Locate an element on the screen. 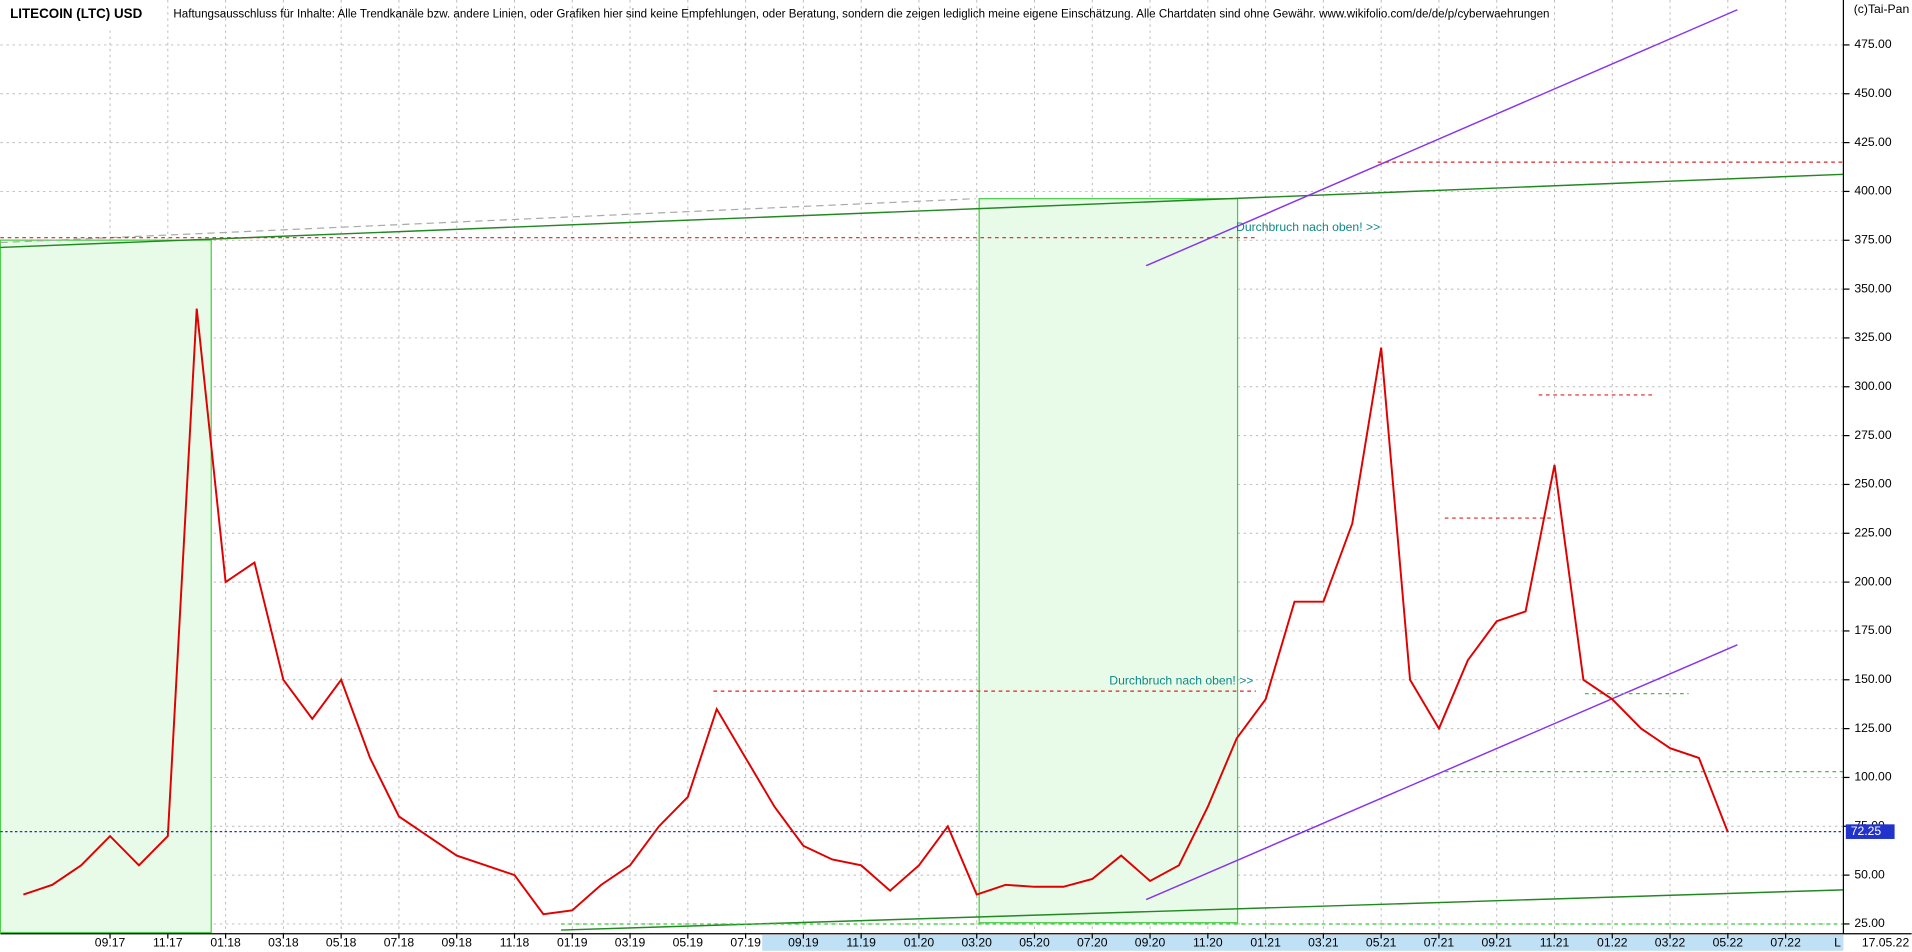  x-tick-label: 11.17 is located at coordinates (168, 943).